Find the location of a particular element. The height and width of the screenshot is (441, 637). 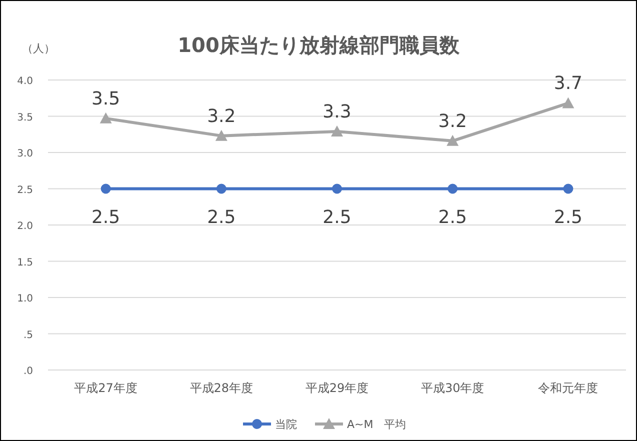

y-tick-label: 2.5 is located at coordinates (25, 190).